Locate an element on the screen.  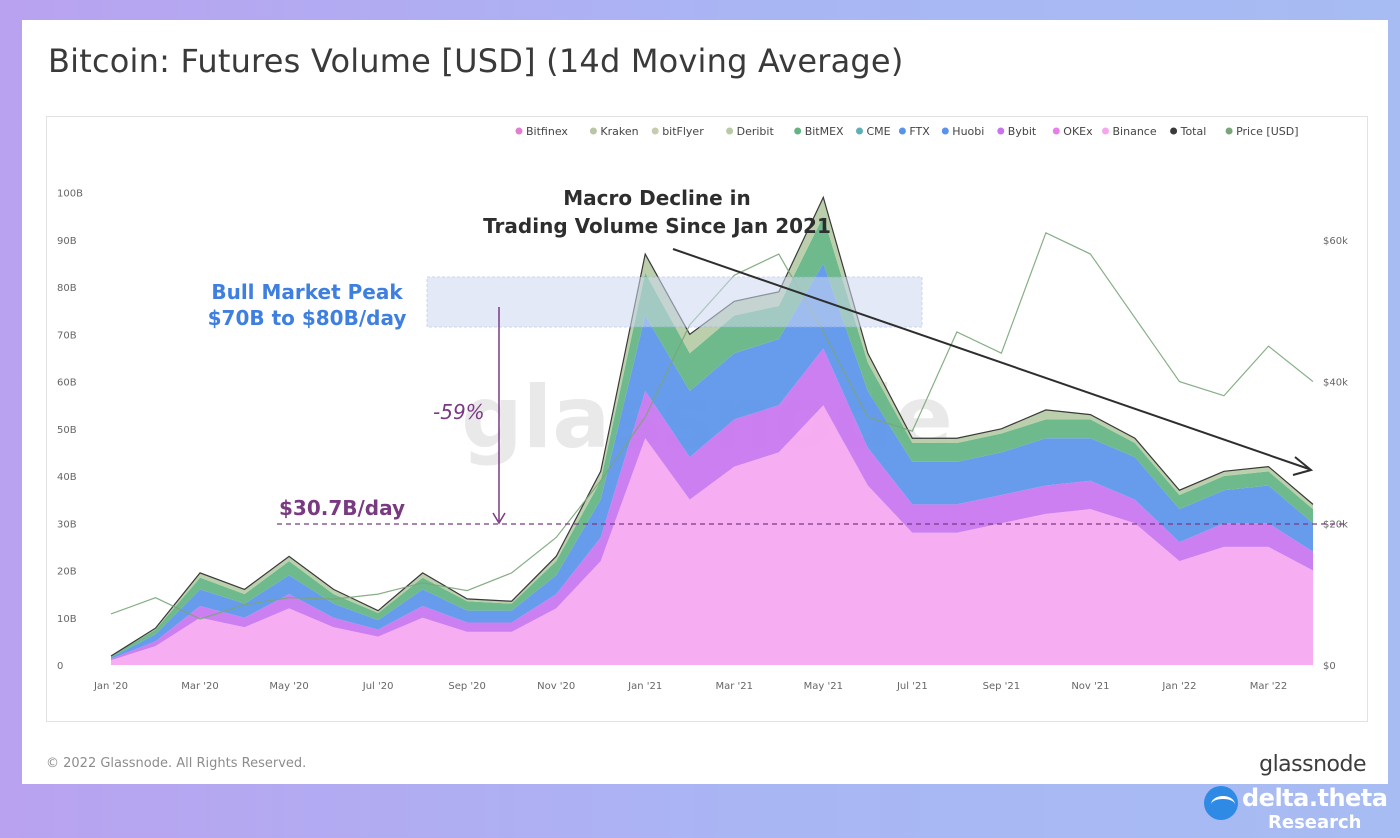
bull-peak-line2: $70B to $80B/day is located at coordinates (307, 318).